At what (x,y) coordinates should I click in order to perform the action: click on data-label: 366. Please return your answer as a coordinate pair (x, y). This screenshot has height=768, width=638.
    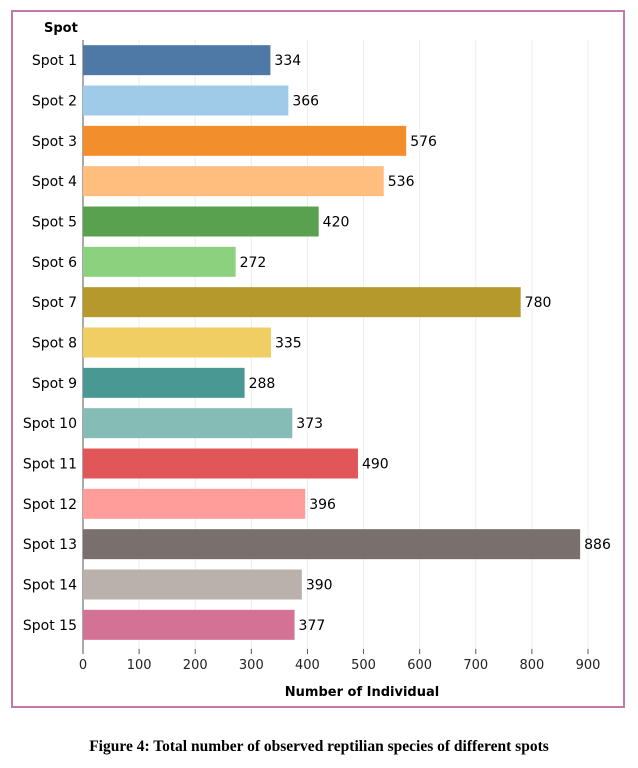
    Looking at the image, I should click on (305, 102).